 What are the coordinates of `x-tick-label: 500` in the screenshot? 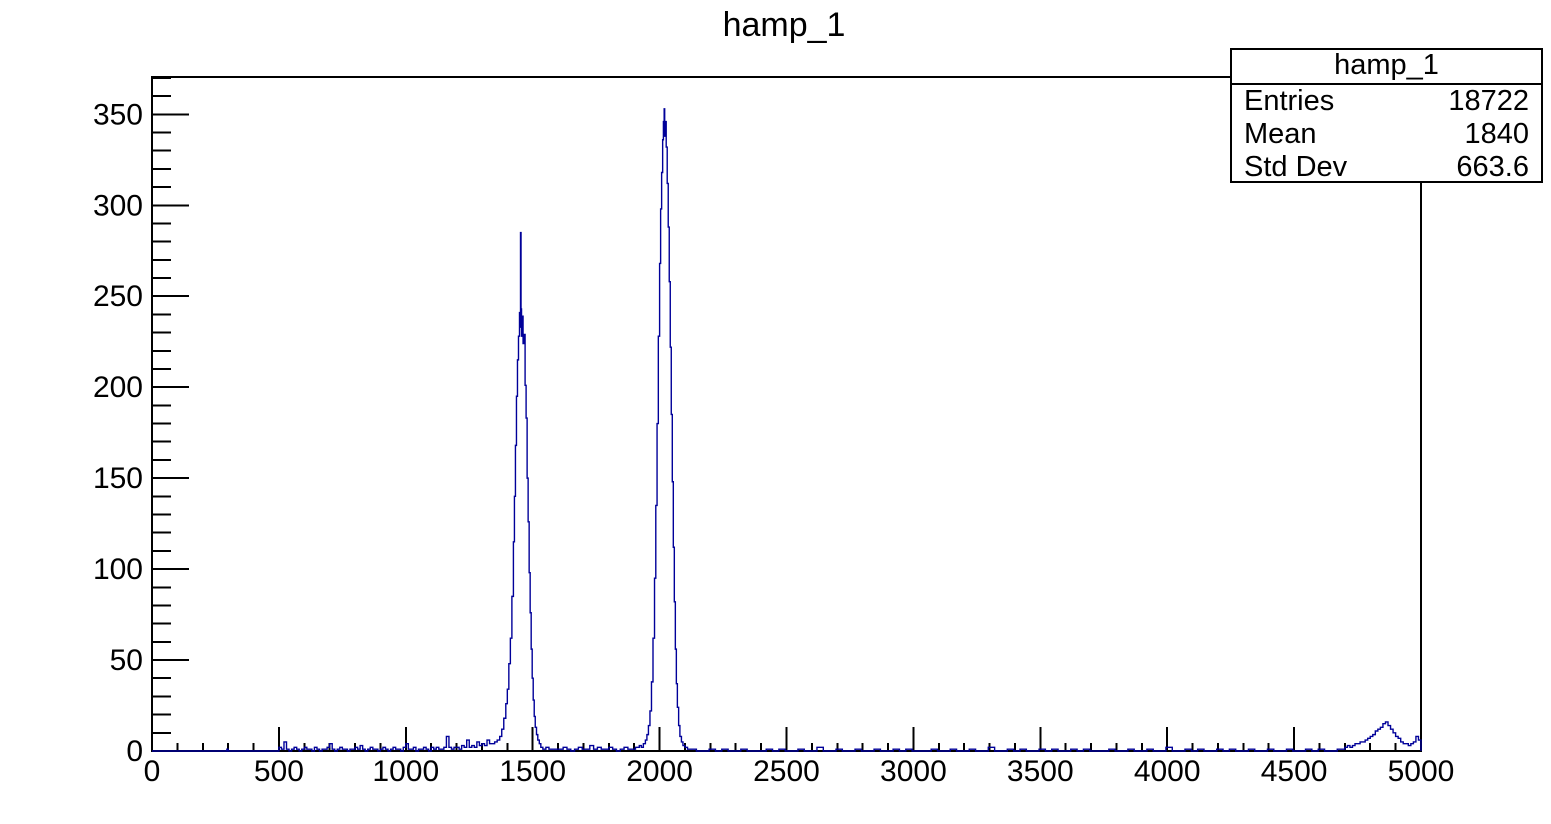 It's located at (279, 771).